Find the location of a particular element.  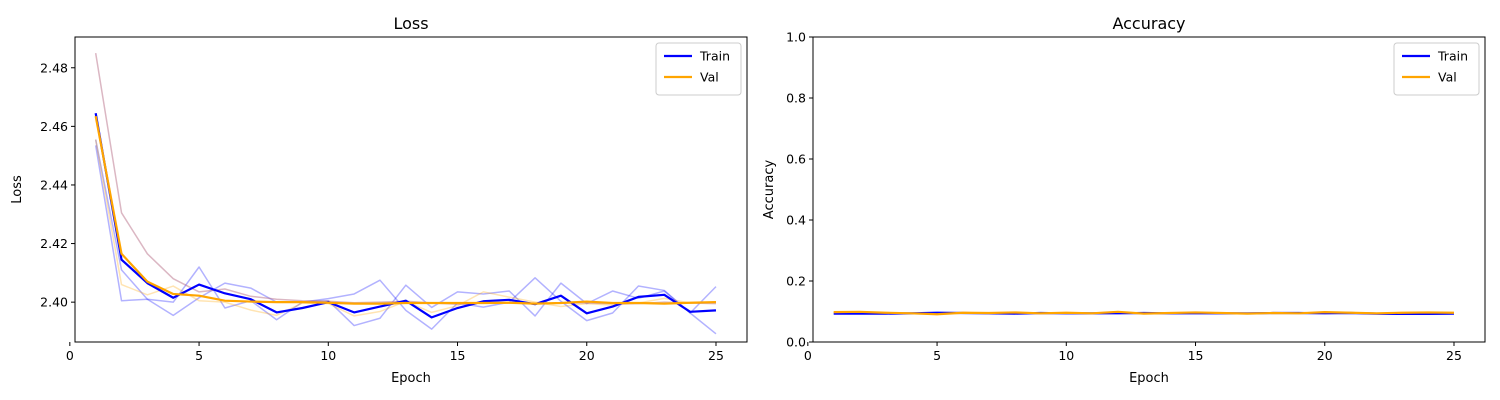

y-tick-label: 0.0 is located at coordinates (796, 342).